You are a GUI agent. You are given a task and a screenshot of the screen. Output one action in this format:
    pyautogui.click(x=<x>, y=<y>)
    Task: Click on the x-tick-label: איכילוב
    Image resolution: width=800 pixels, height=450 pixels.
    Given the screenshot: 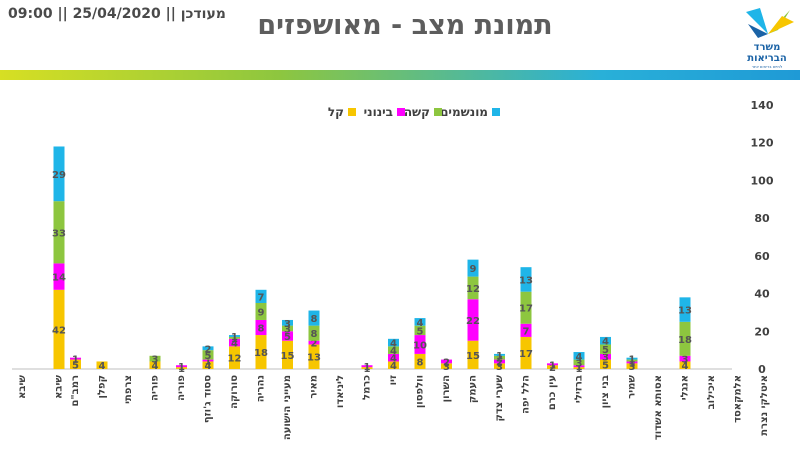 What is the action you would take?
    pyautogui.click(x=711, y=392)
    